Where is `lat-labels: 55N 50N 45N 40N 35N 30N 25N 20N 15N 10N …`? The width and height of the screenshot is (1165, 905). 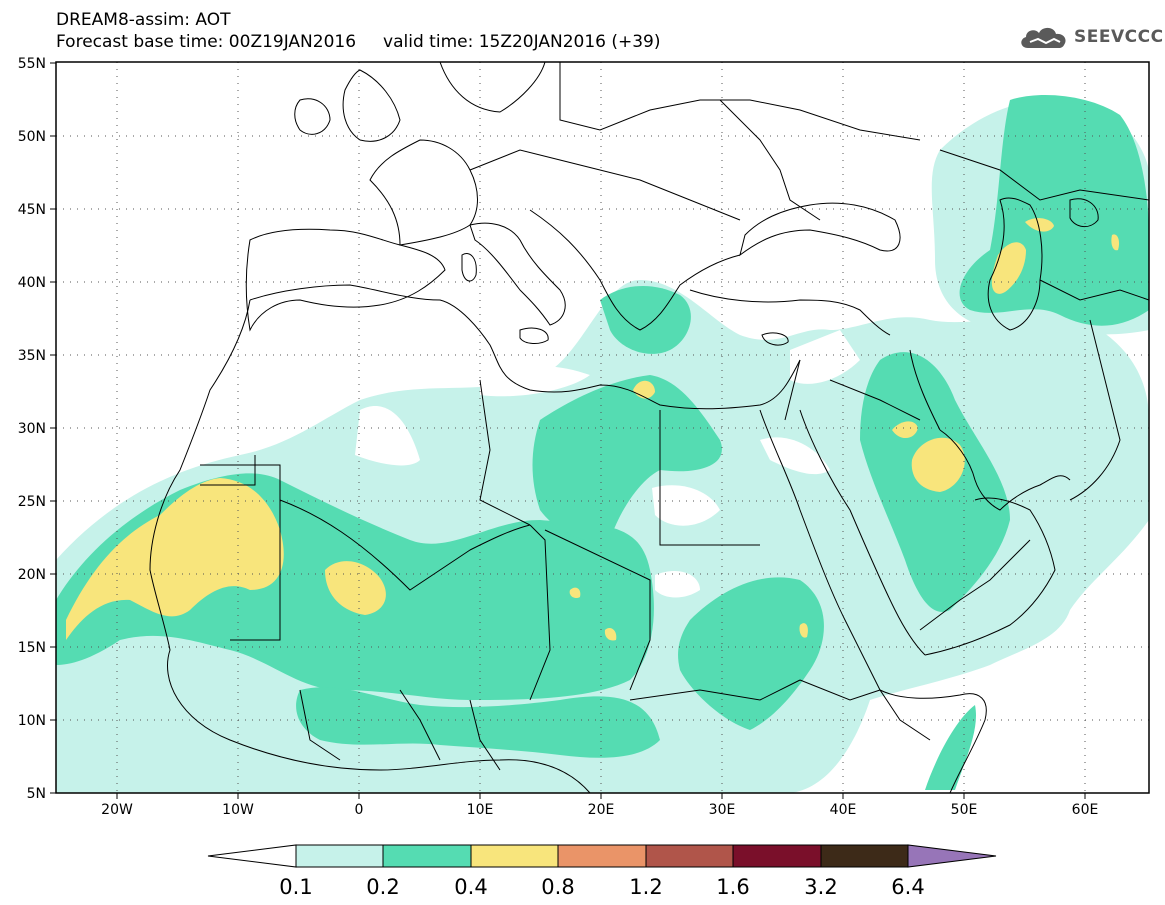 lat-labels: 55N 50N 45N 40N 35N 30N 25N 20N 15N 10N … is located at coordinates (32, 429).